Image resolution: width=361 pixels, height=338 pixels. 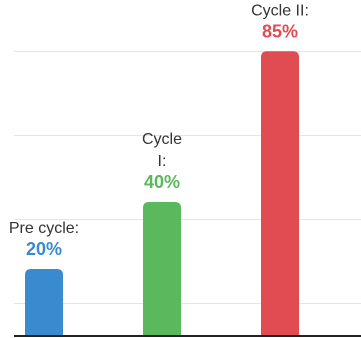 What do you see at coordinates (44, 228) in the screenshot?
I see `category-label: Pre cycle:` at bounding box center [44, 228].